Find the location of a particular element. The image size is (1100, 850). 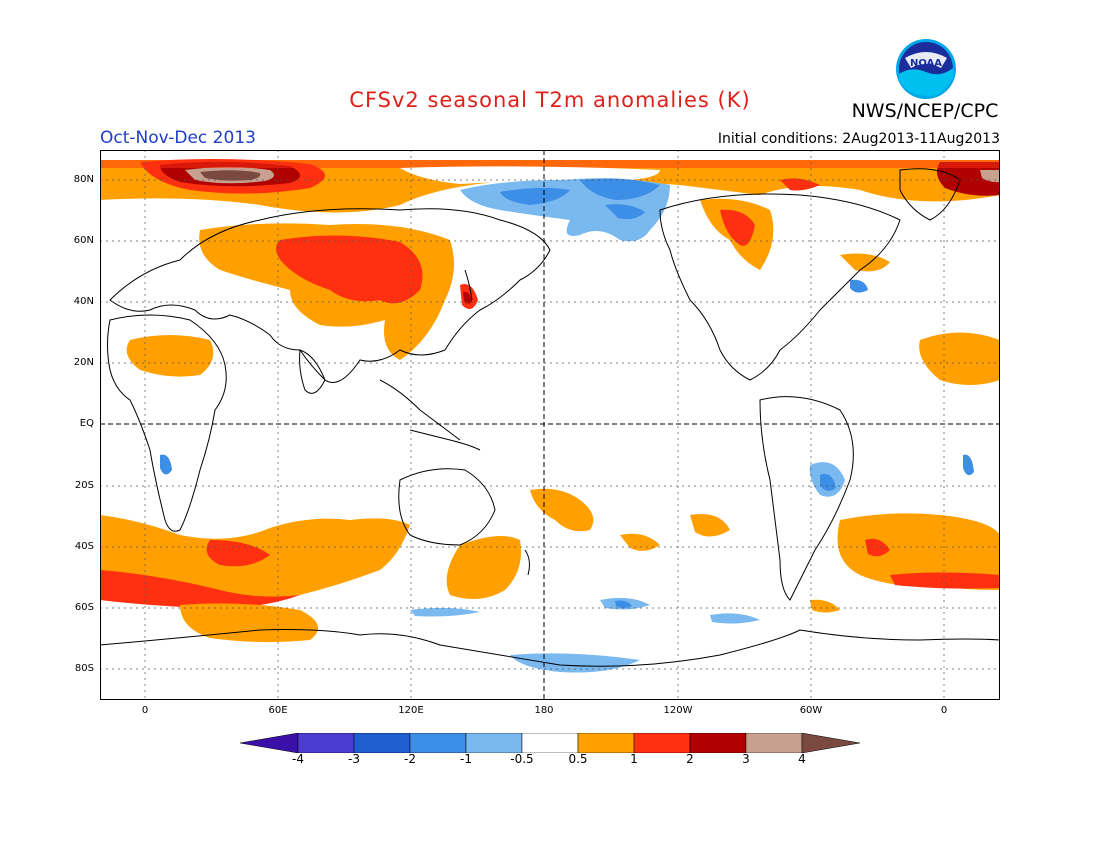

organization-label: NWS/NCEP/CPC is located at coordinates (925, 111).